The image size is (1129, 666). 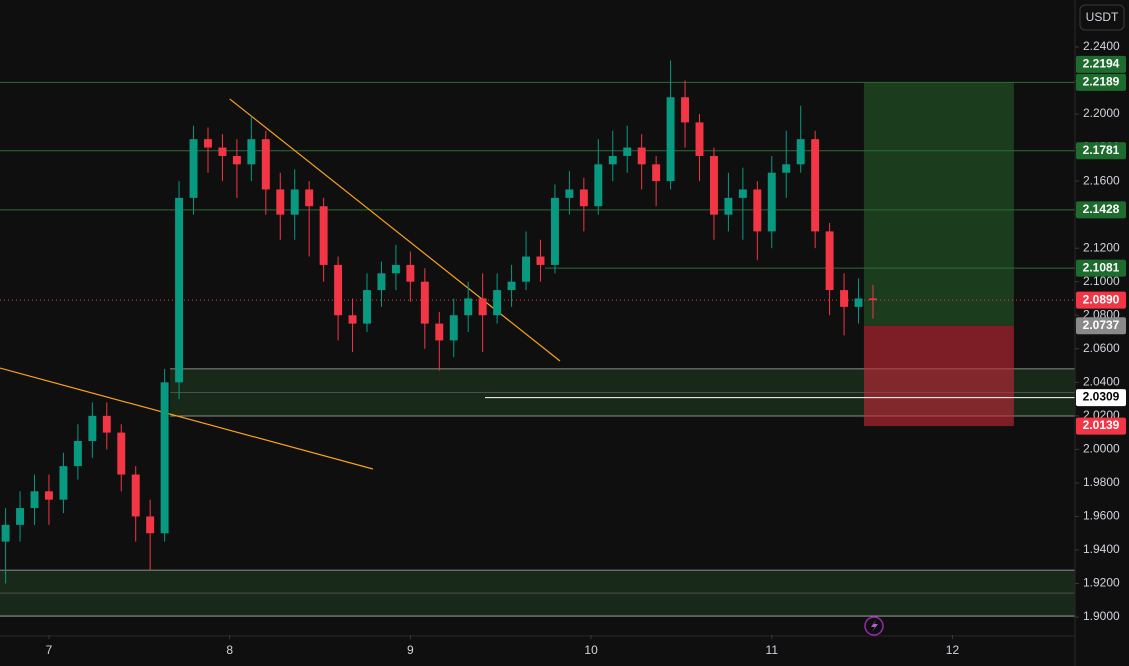 What do you see at coordinates (1101, 516) in the screenshot?
I see `y-tick-label: 1.9600` at bounding box center [1101, 516].